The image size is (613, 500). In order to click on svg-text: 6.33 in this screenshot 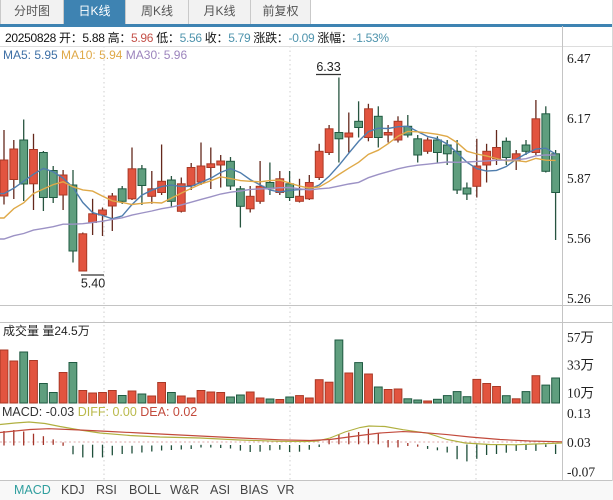, I will do `click(328, 67)`.